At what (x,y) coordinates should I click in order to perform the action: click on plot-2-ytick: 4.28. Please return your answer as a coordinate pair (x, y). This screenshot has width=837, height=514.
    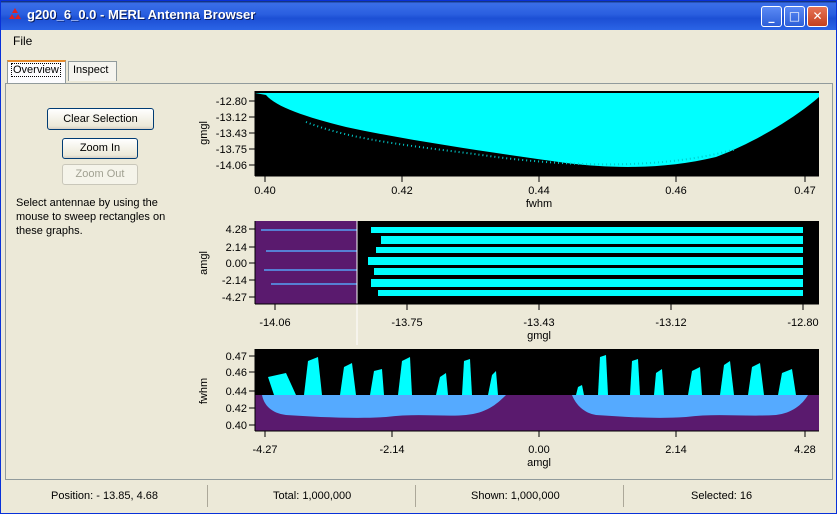
    Looking at the image, I should click on (236, 230).